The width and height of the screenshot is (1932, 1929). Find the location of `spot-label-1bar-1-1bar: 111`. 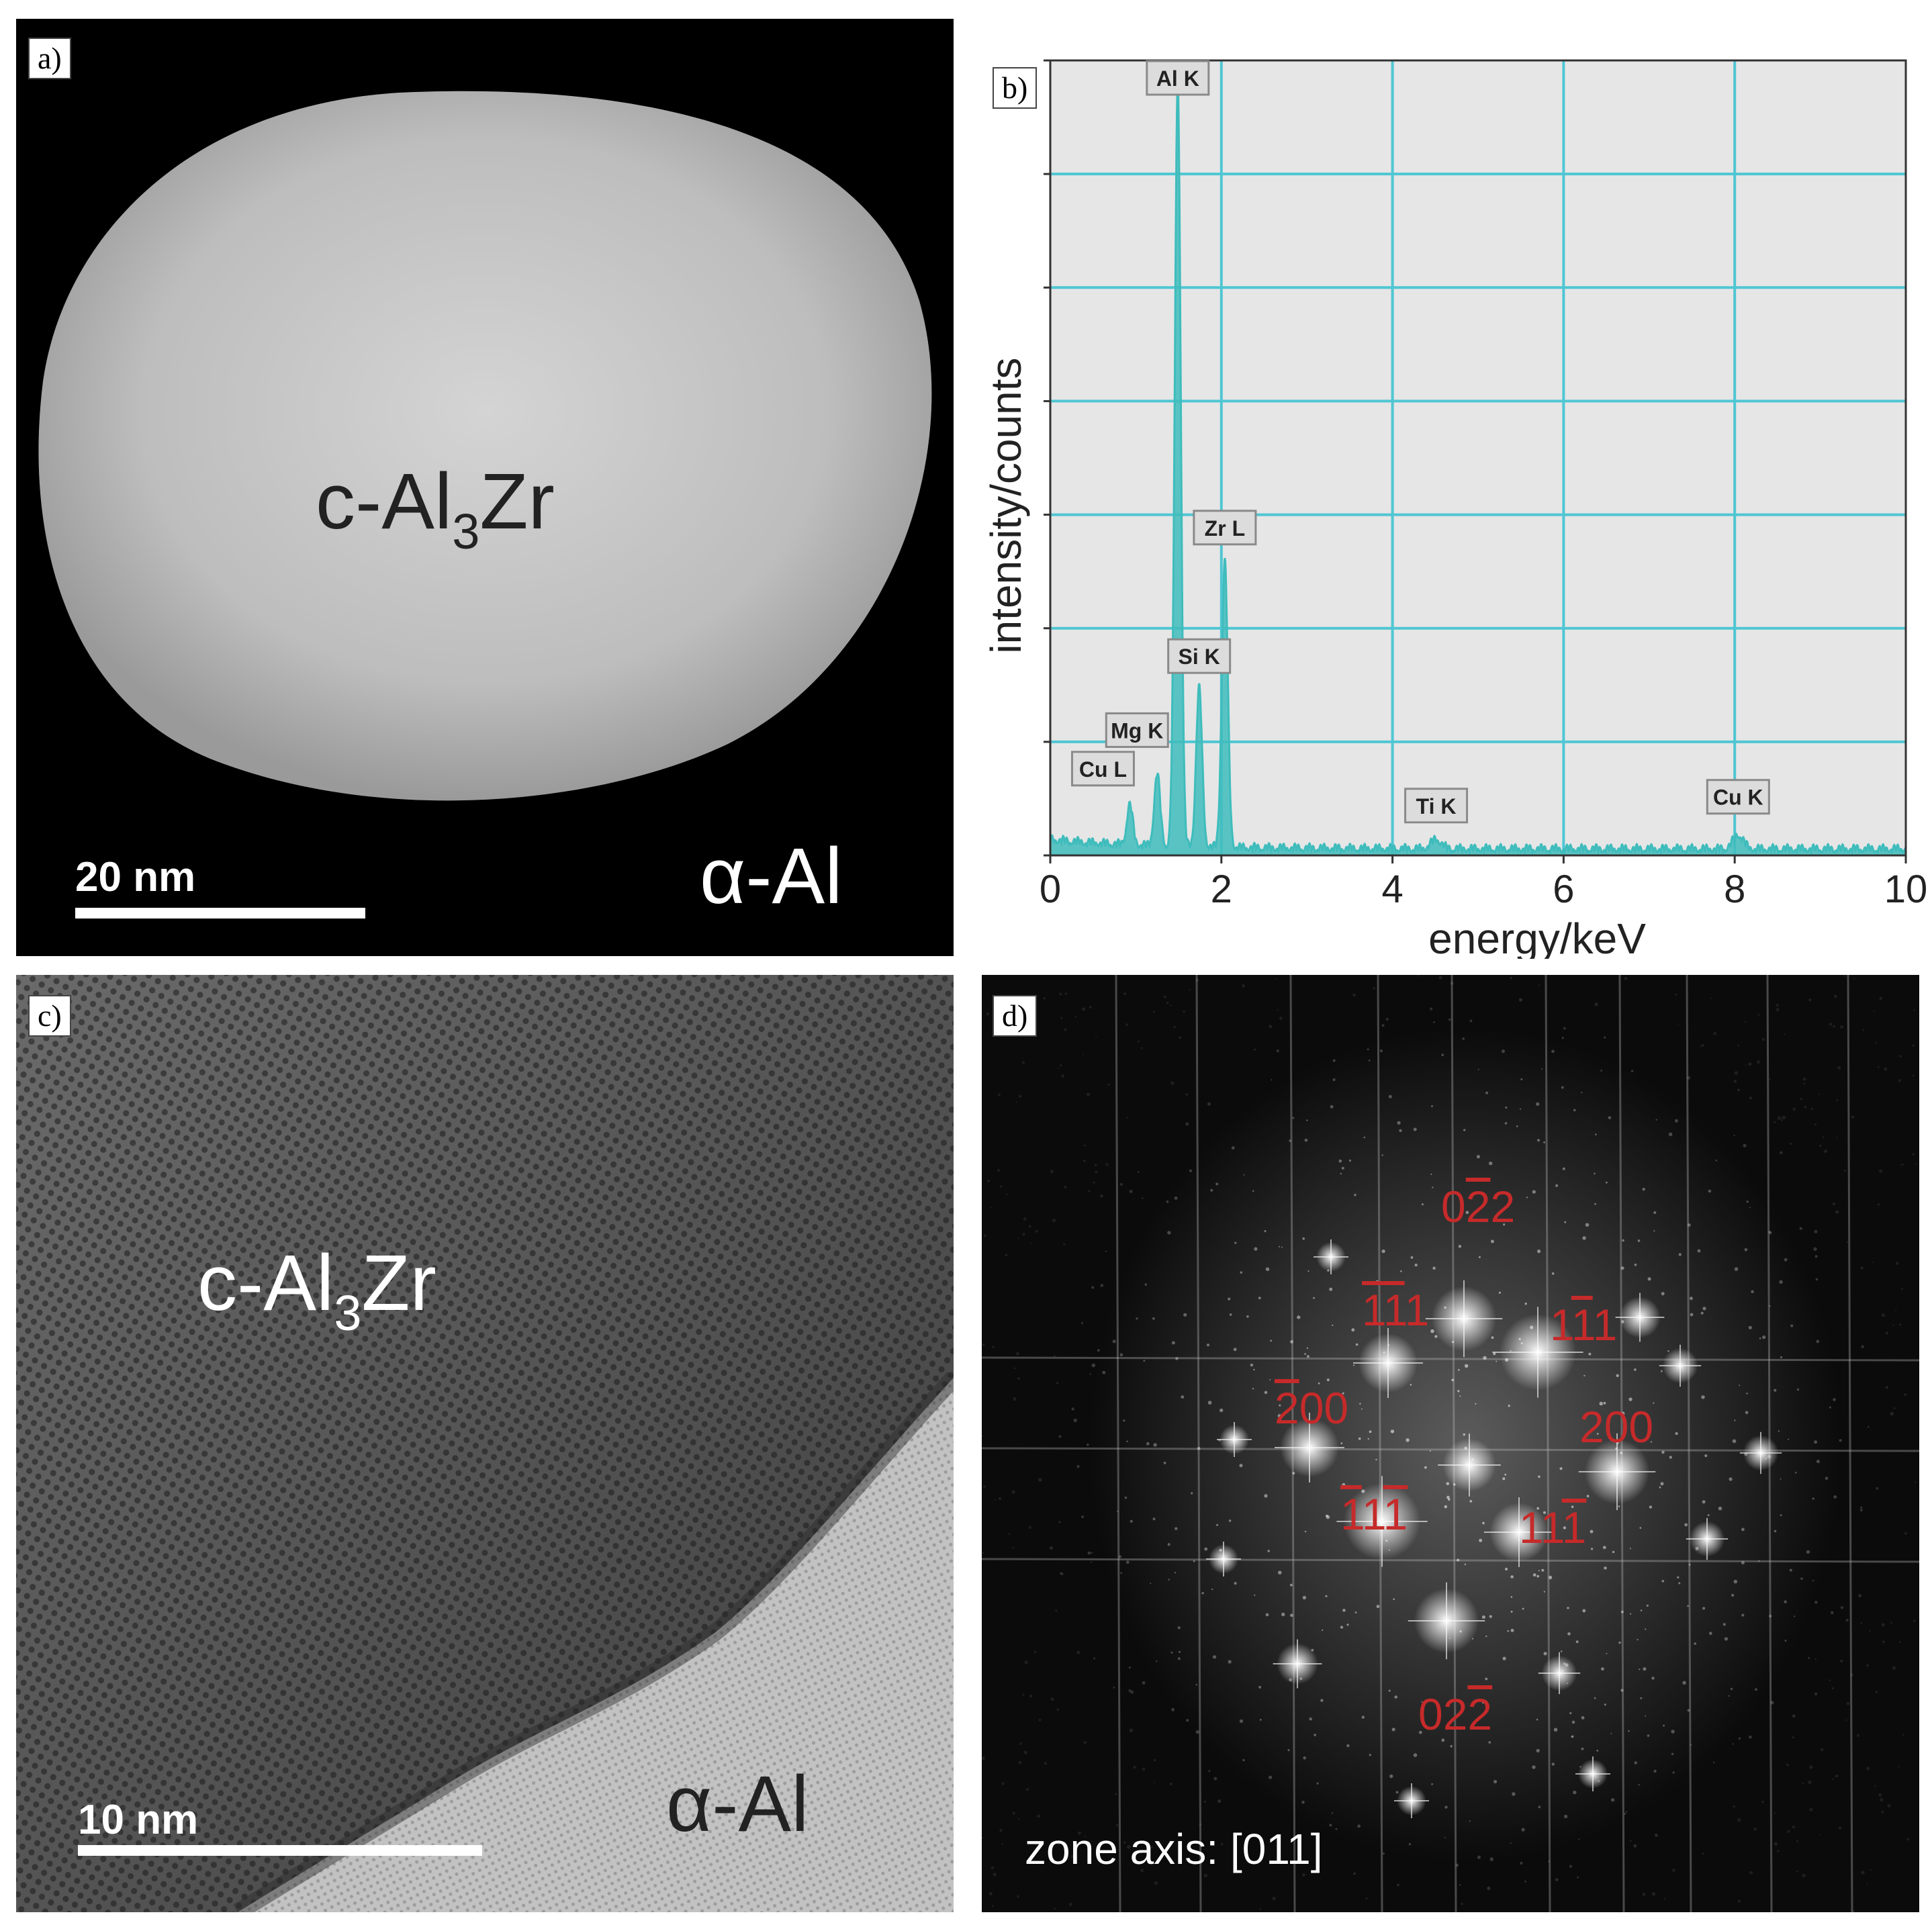

spot-label-1bar-1-1bar: 111 is located at coordinates (1374, 1514).